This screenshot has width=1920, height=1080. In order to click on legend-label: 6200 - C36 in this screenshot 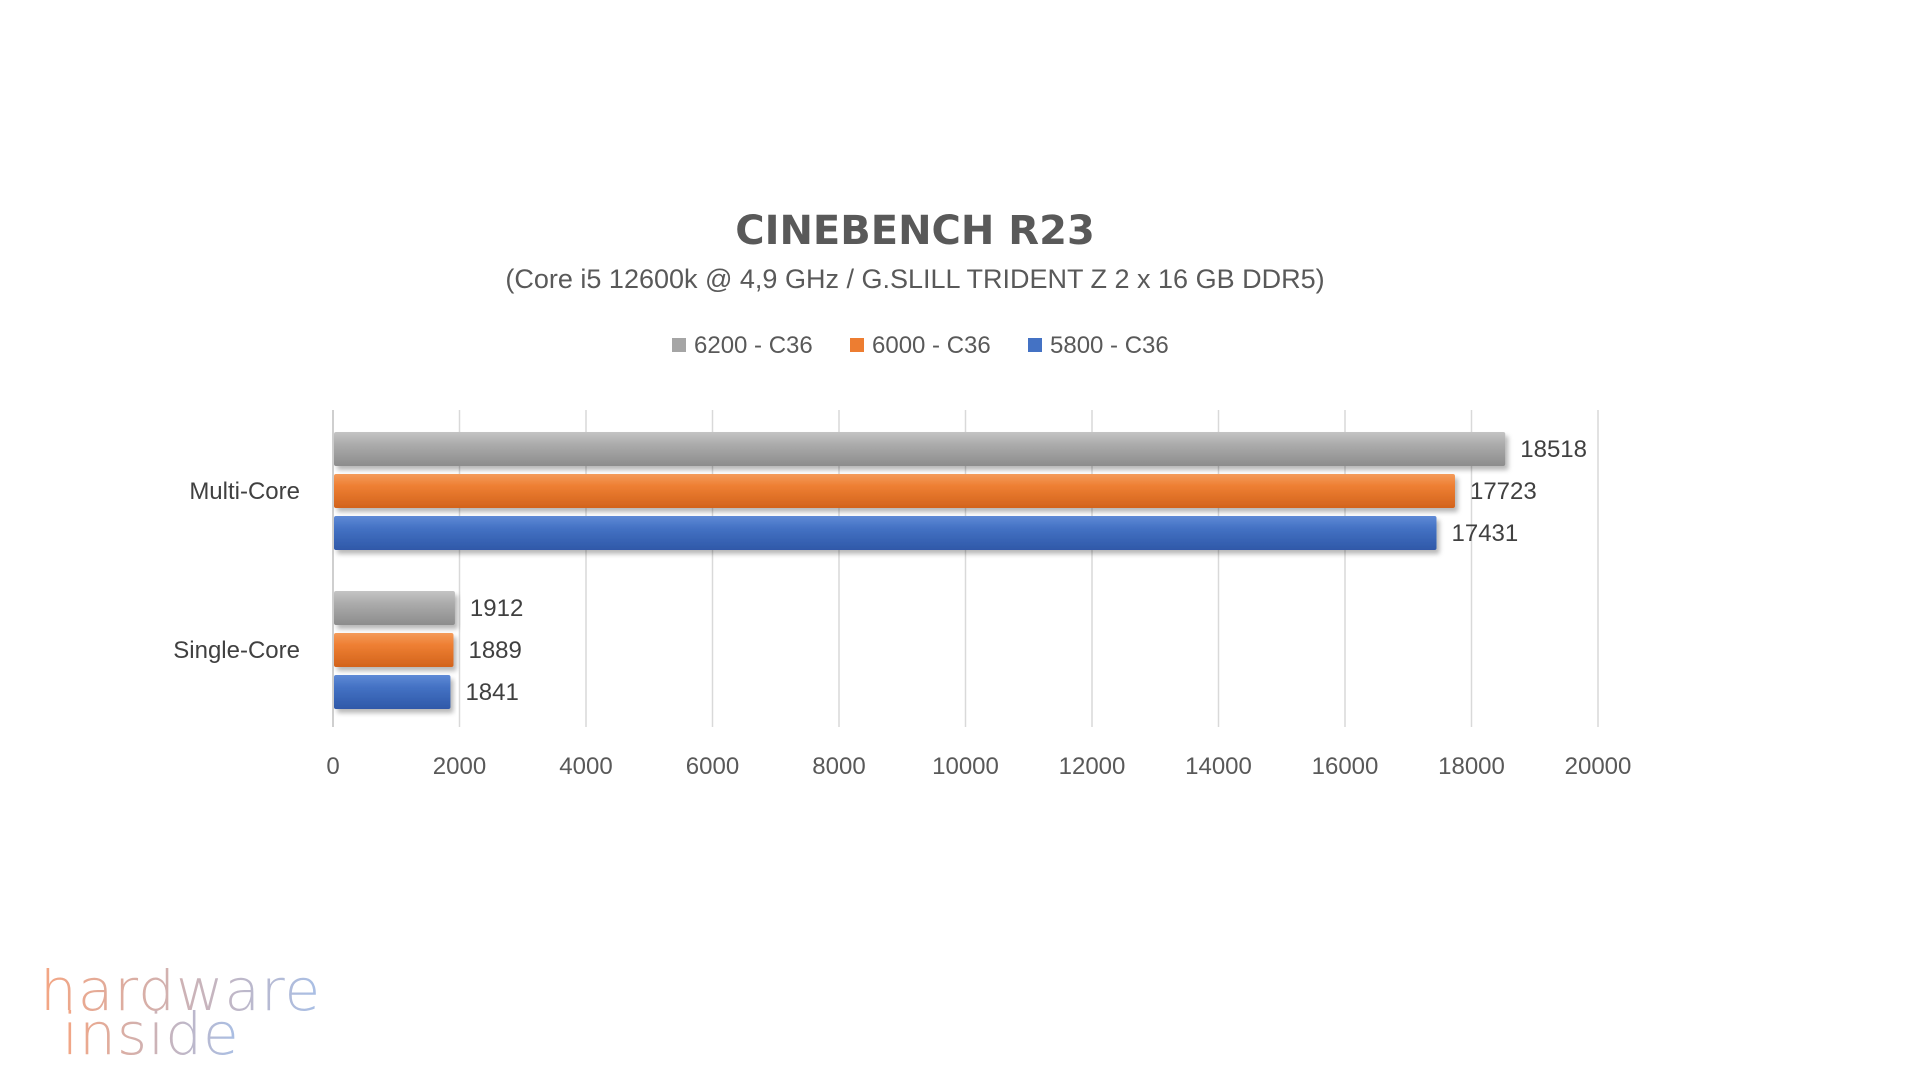, I will do `click(753, 345)`.